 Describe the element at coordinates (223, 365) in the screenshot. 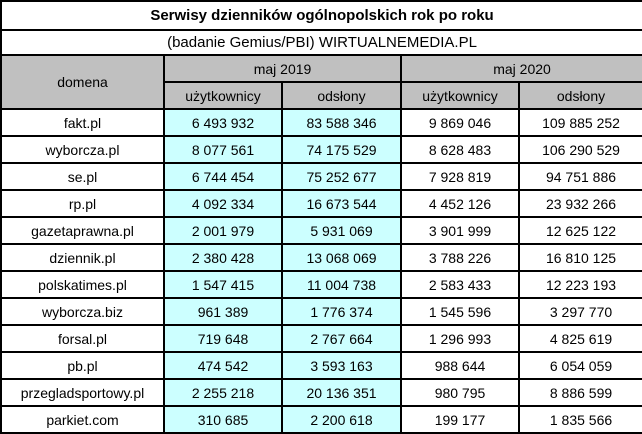

I see `cell-users-2019: 474 542` at that location.